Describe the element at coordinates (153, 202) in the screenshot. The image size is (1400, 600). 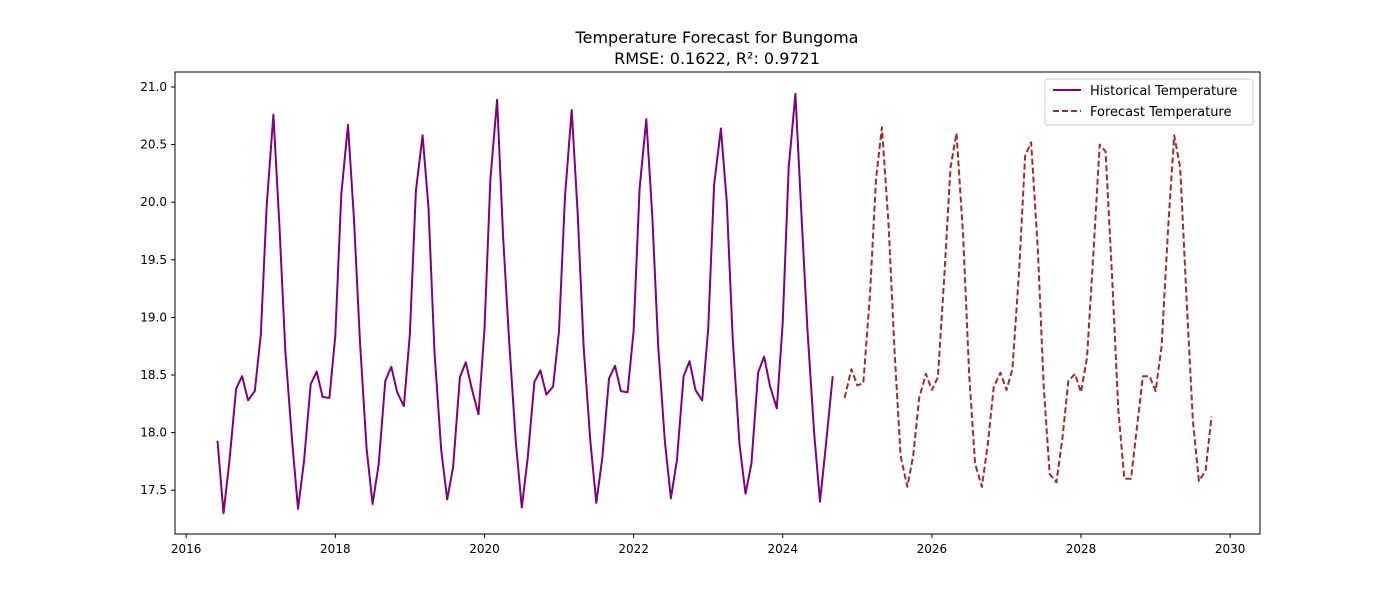
I see `y-tick-label: 20.0` at that location.